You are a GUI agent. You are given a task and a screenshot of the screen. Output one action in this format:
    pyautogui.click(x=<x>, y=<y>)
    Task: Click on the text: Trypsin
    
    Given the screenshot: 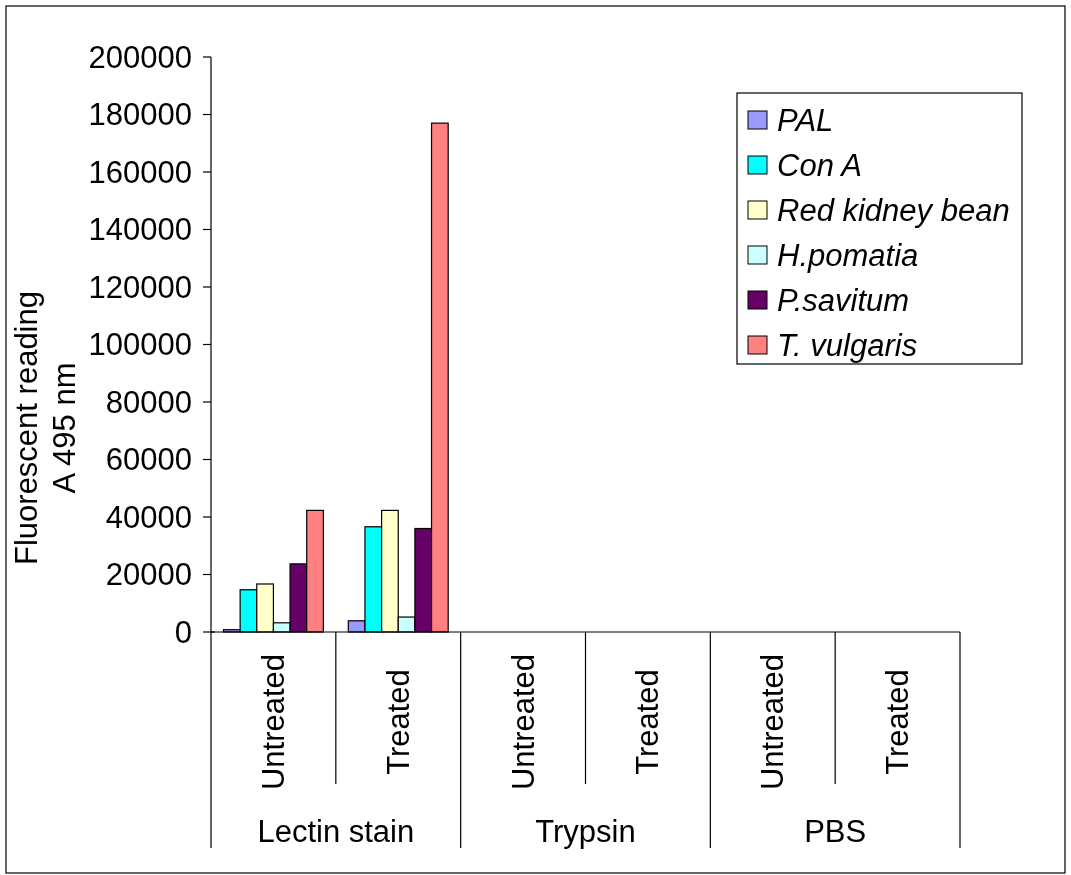 What is the action you would take?
    pyautogui.click(x=585, y=831)
    